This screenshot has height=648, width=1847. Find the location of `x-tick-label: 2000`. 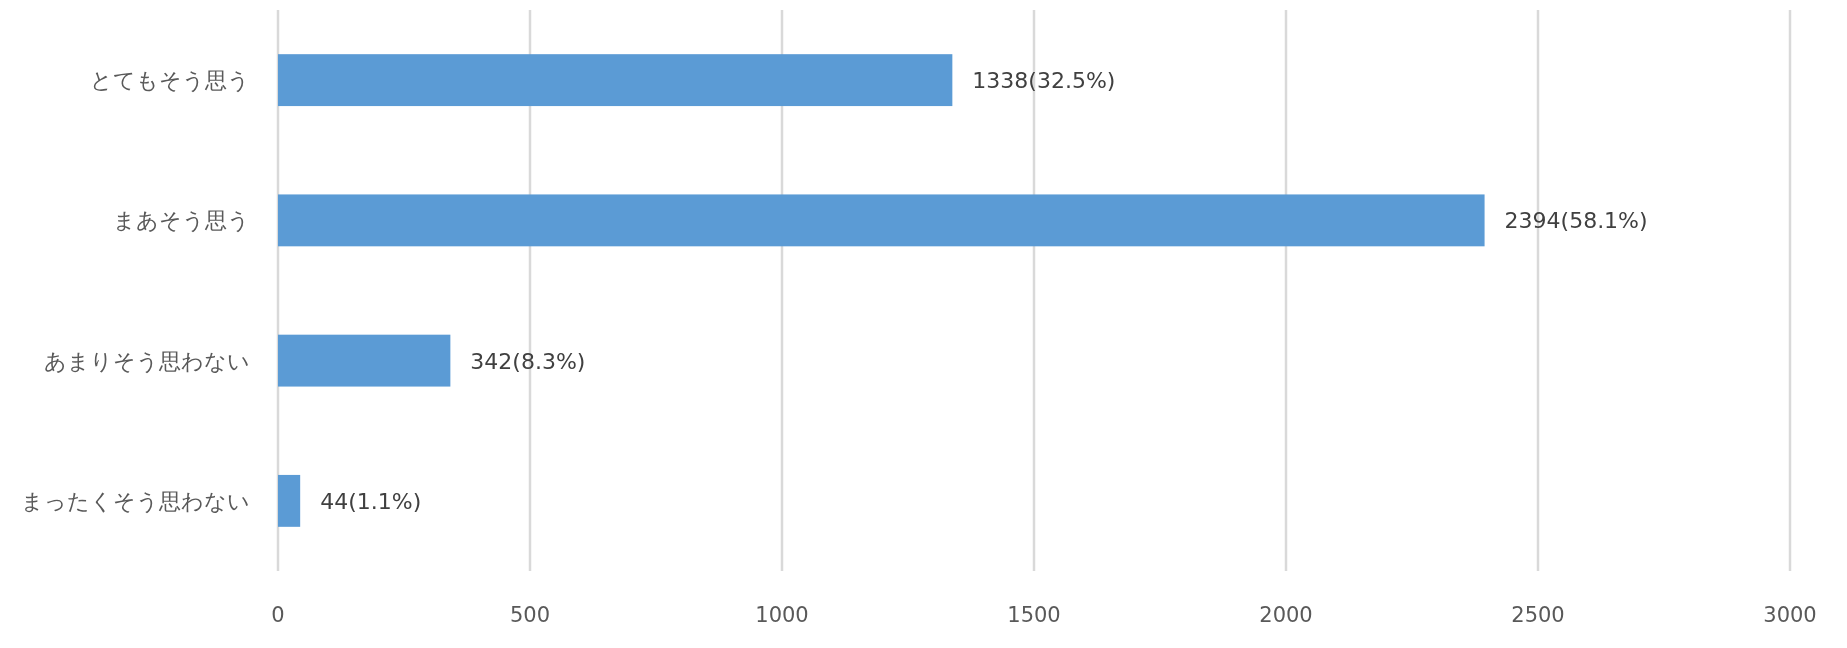

x-tick-label: 2000 is located at coordinates (1286, 615).